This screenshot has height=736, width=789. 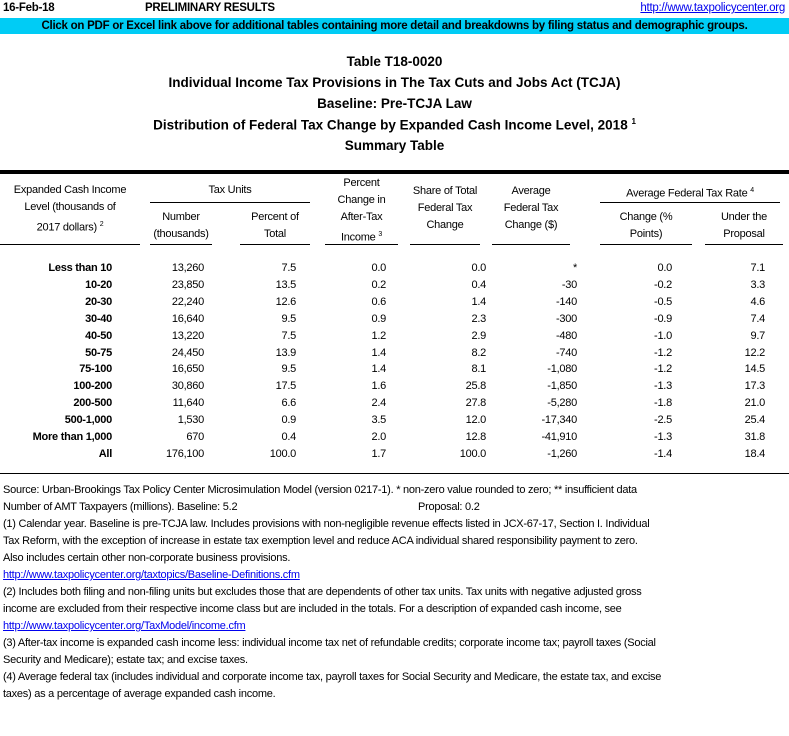 I want to click on header-line: Change in, so click(x=361, y=200).